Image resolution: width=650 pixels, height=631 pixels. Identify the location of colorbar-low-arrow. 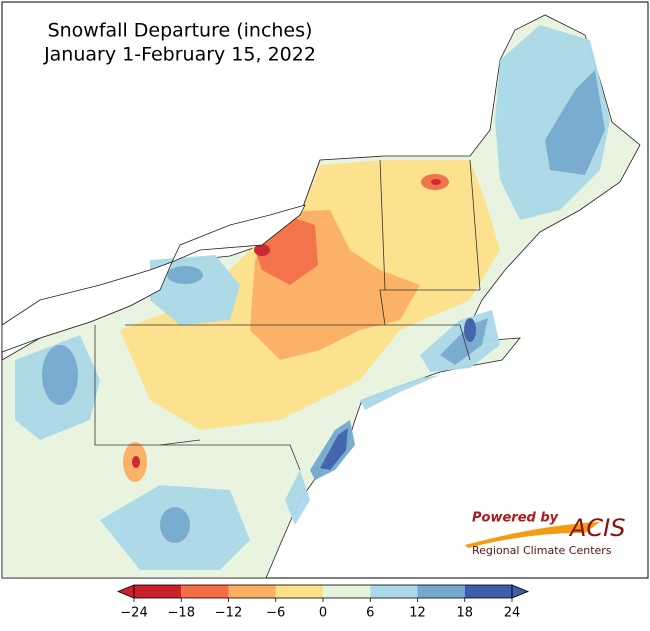
(125, 591).